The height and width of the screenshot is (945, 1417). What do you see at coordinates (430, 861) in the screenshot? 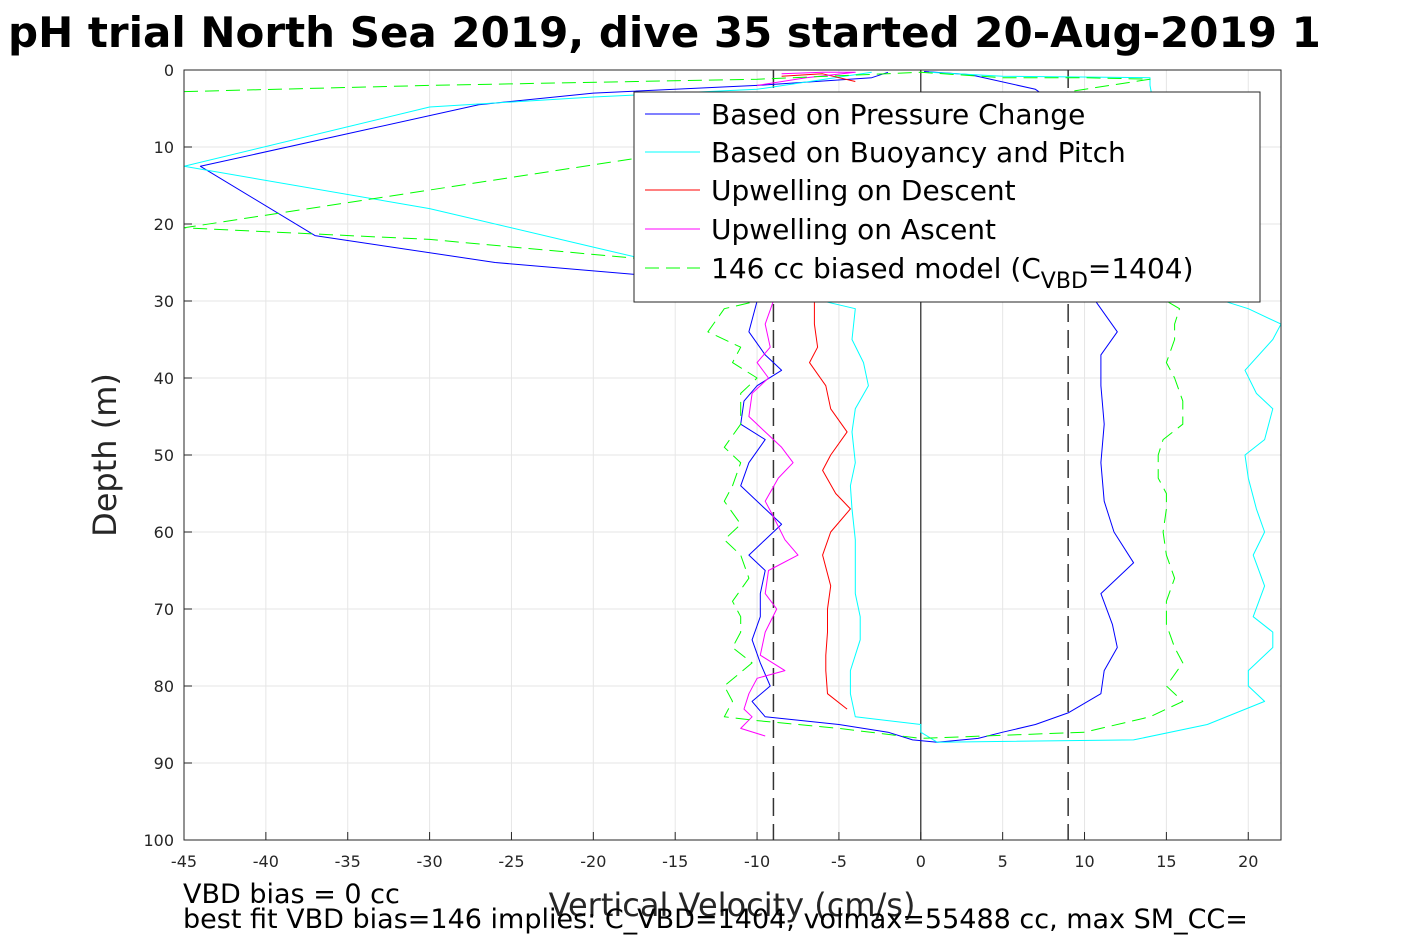
I see `x-tick-label: -30` at bounding box center [430, 861].